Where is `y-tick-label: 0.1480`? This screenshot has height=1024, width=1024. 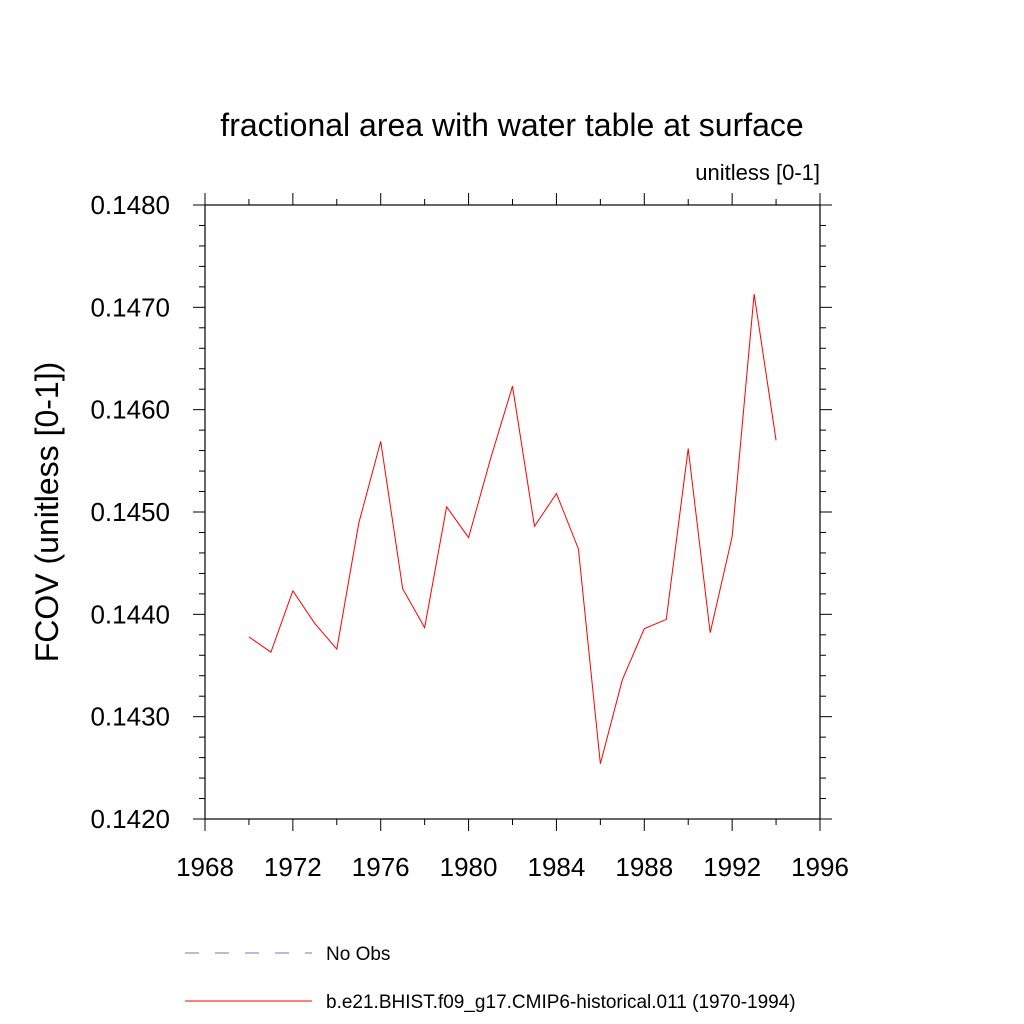 y-tick-label: 0.1480 is located at coordinates (130, 205).